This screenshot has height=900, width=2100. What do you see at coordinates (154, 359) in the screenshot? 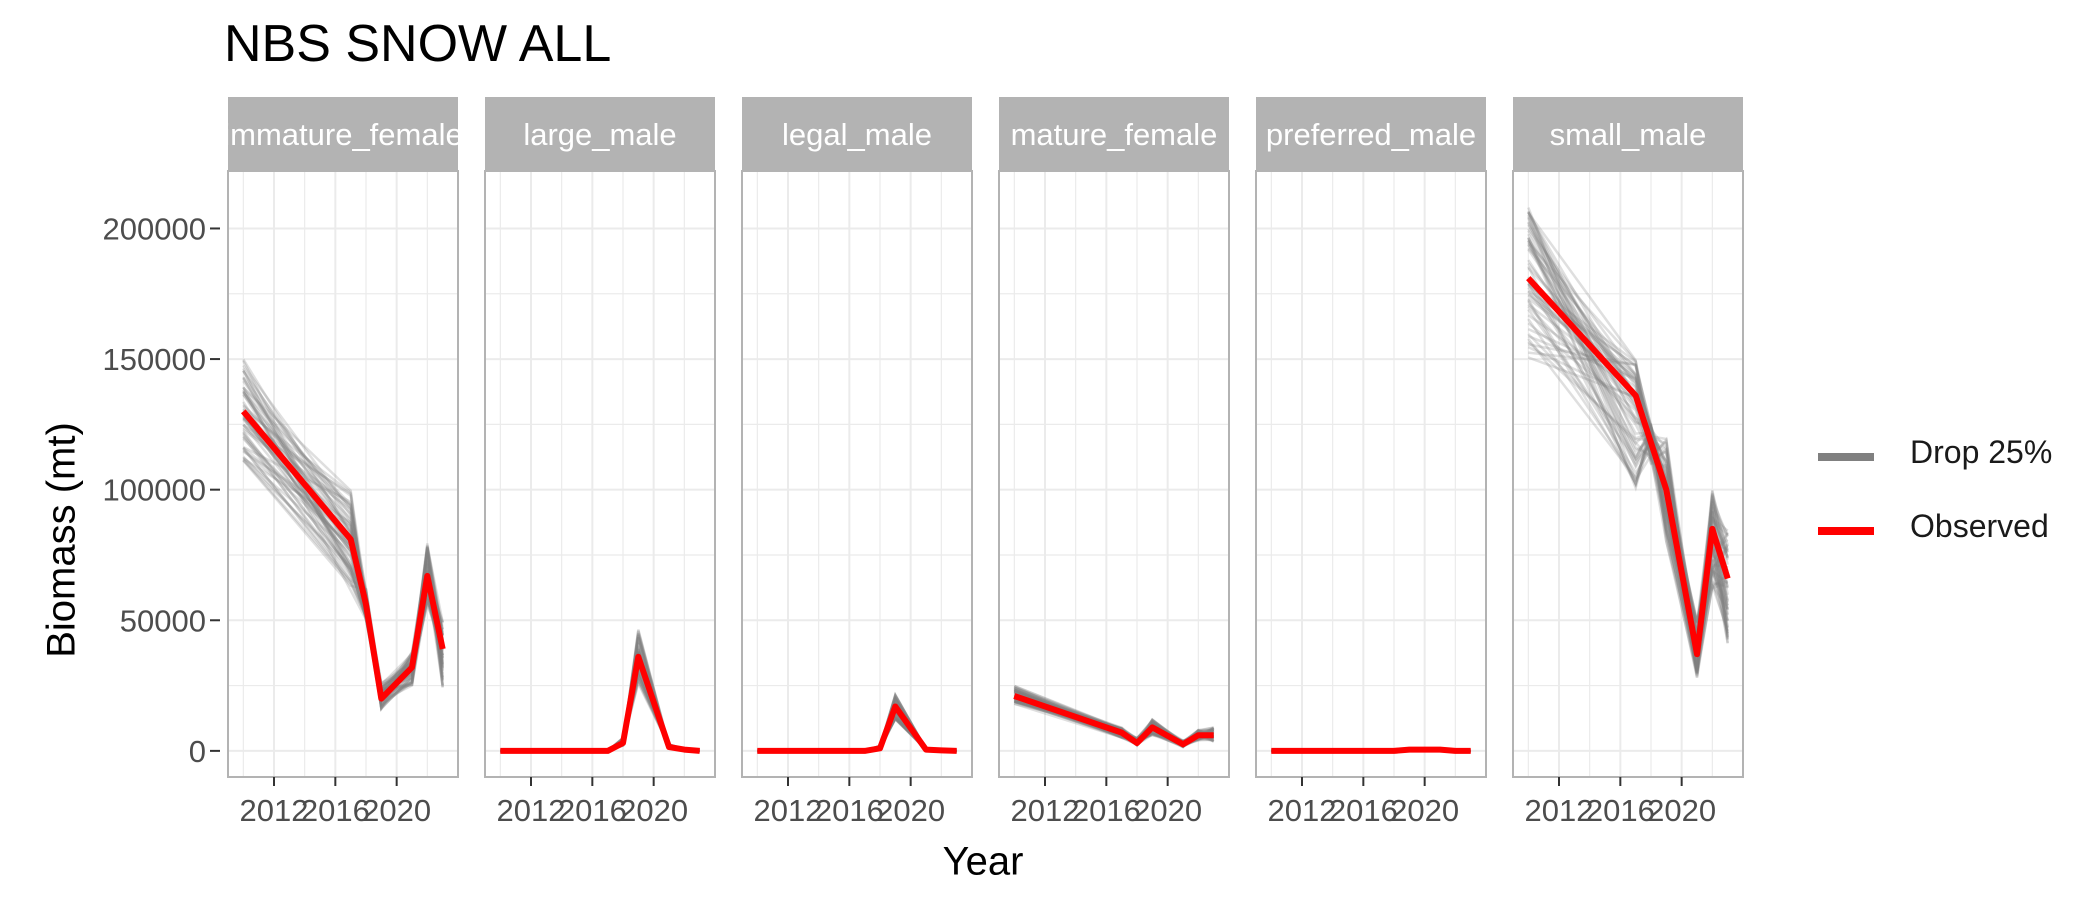
I see `y-tick-label-3: 150000` at bounding box center [154, 359].